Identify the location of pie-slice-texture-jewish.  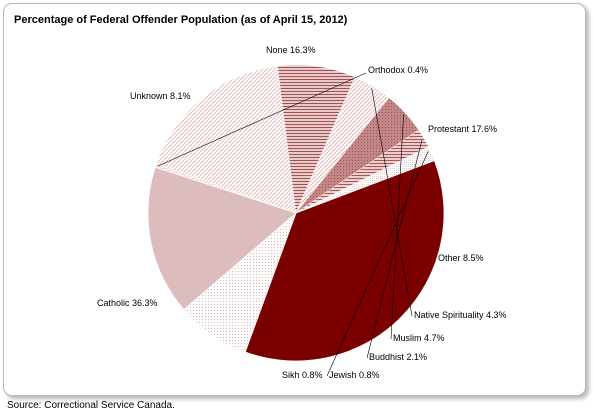
(364, 179).